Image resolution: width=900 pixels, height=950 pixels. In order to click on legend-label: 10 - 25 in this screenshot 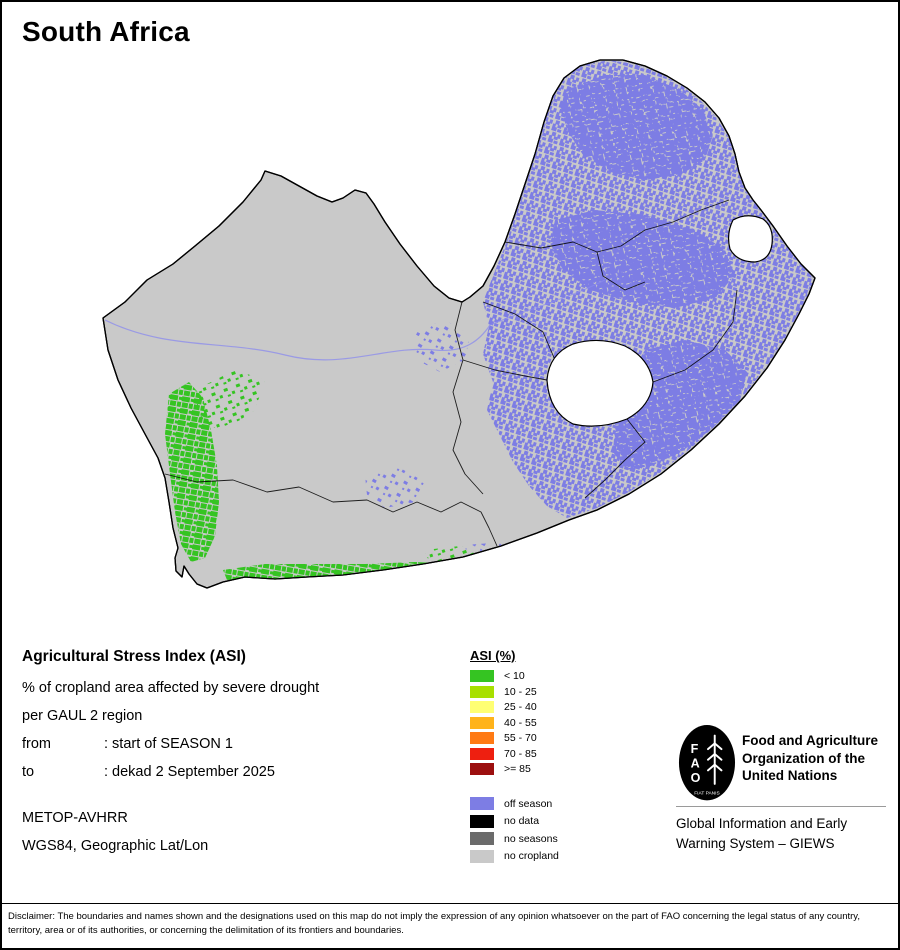, I will do `click(520, 691)`.